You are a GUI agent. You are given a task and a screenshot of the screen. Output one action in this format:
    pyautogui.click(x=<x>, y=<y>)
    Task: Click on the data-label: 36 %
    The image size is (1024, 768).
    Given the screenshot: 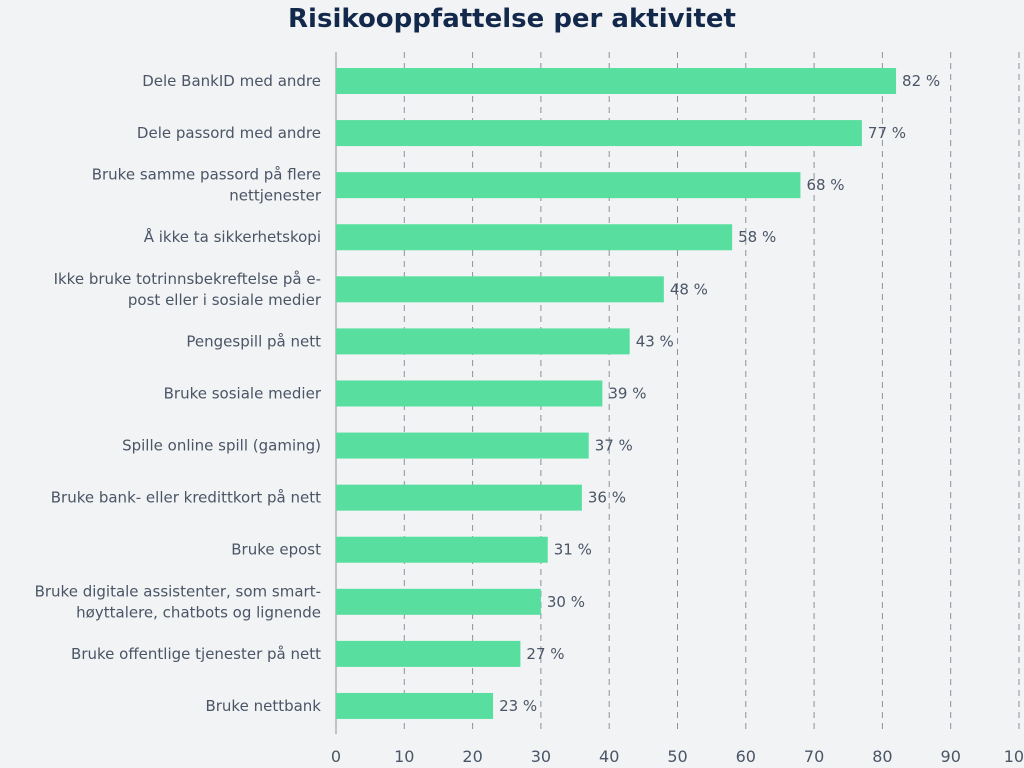 What is the action you would take?
    pyautogui.click(x=607, y=498)
    